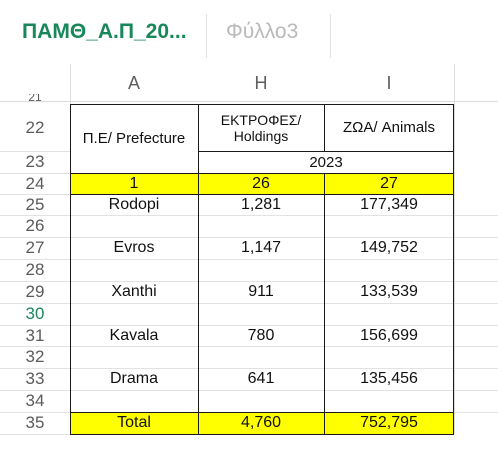 The image size is (498, 458). What do you see at coordinates (261, 82) in the screenshot?
I see `column-header-h: H` at bounding box center [261, 82].